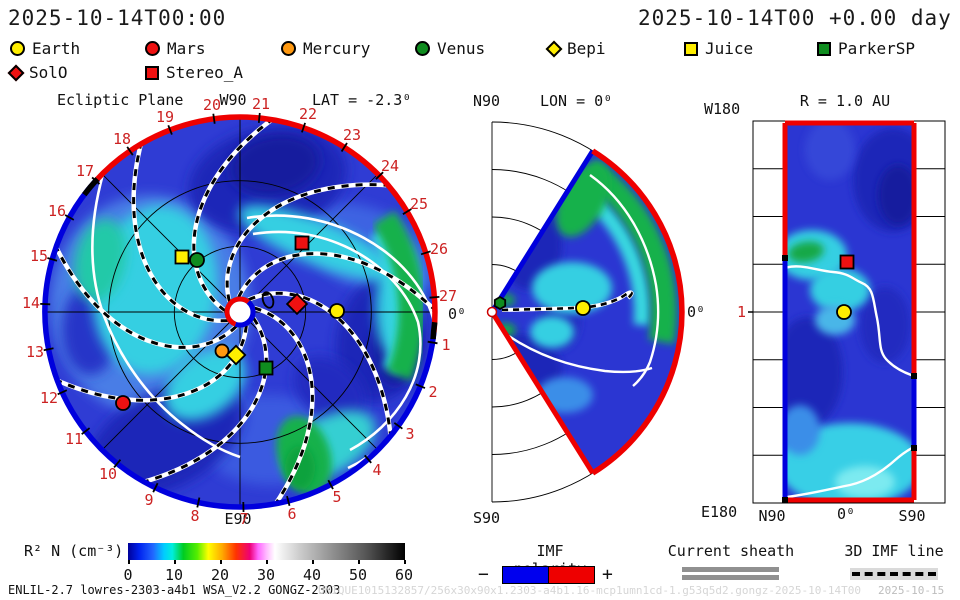 The image size is (960, 600). What do you see at coordinates (230, 323) in the screenshot?
I see `ecliptic-body-markers` at bounding box center [230, 323].